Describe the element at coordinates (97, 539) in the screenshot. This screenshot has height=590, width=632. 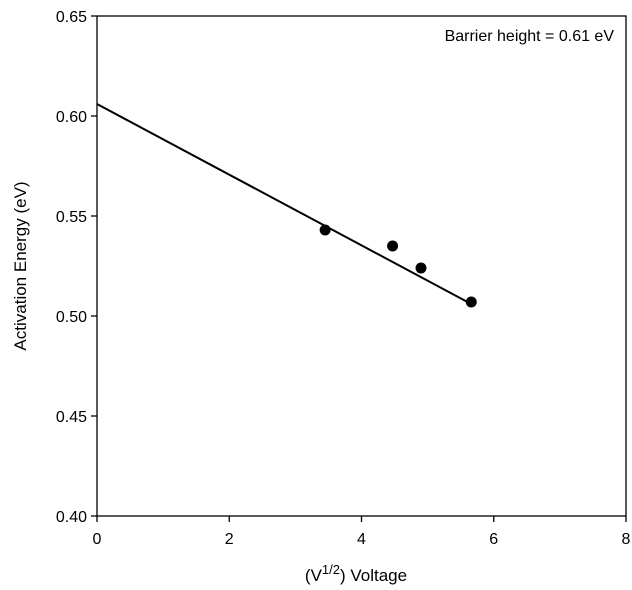
I see `x-tick-label: 0` at that location.